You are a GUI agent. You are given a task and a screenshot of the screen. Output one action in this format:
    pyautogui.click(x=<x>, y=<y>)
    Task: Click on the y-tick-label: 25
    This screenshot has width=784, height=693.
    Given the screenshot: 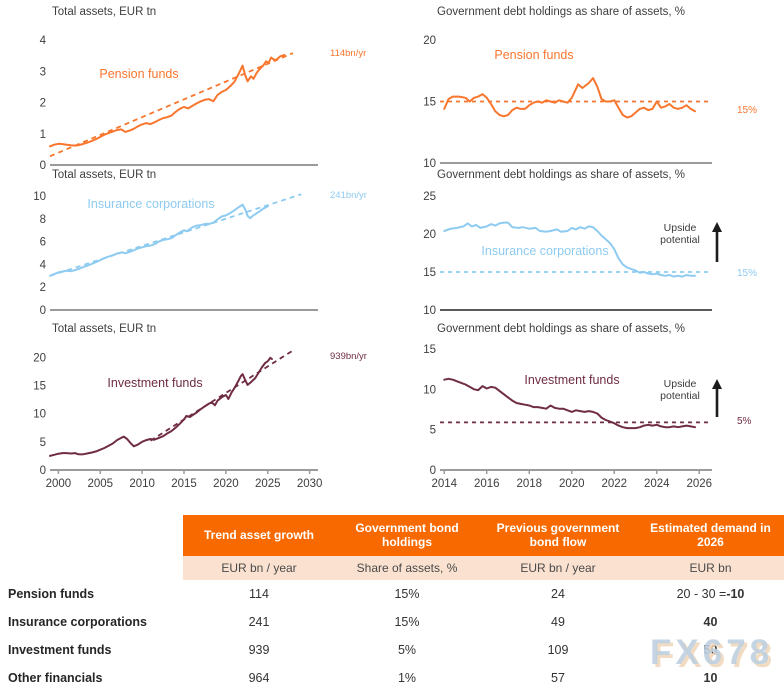 What is the action you would take?
    pyautogui.click(x=429, y=197)
    